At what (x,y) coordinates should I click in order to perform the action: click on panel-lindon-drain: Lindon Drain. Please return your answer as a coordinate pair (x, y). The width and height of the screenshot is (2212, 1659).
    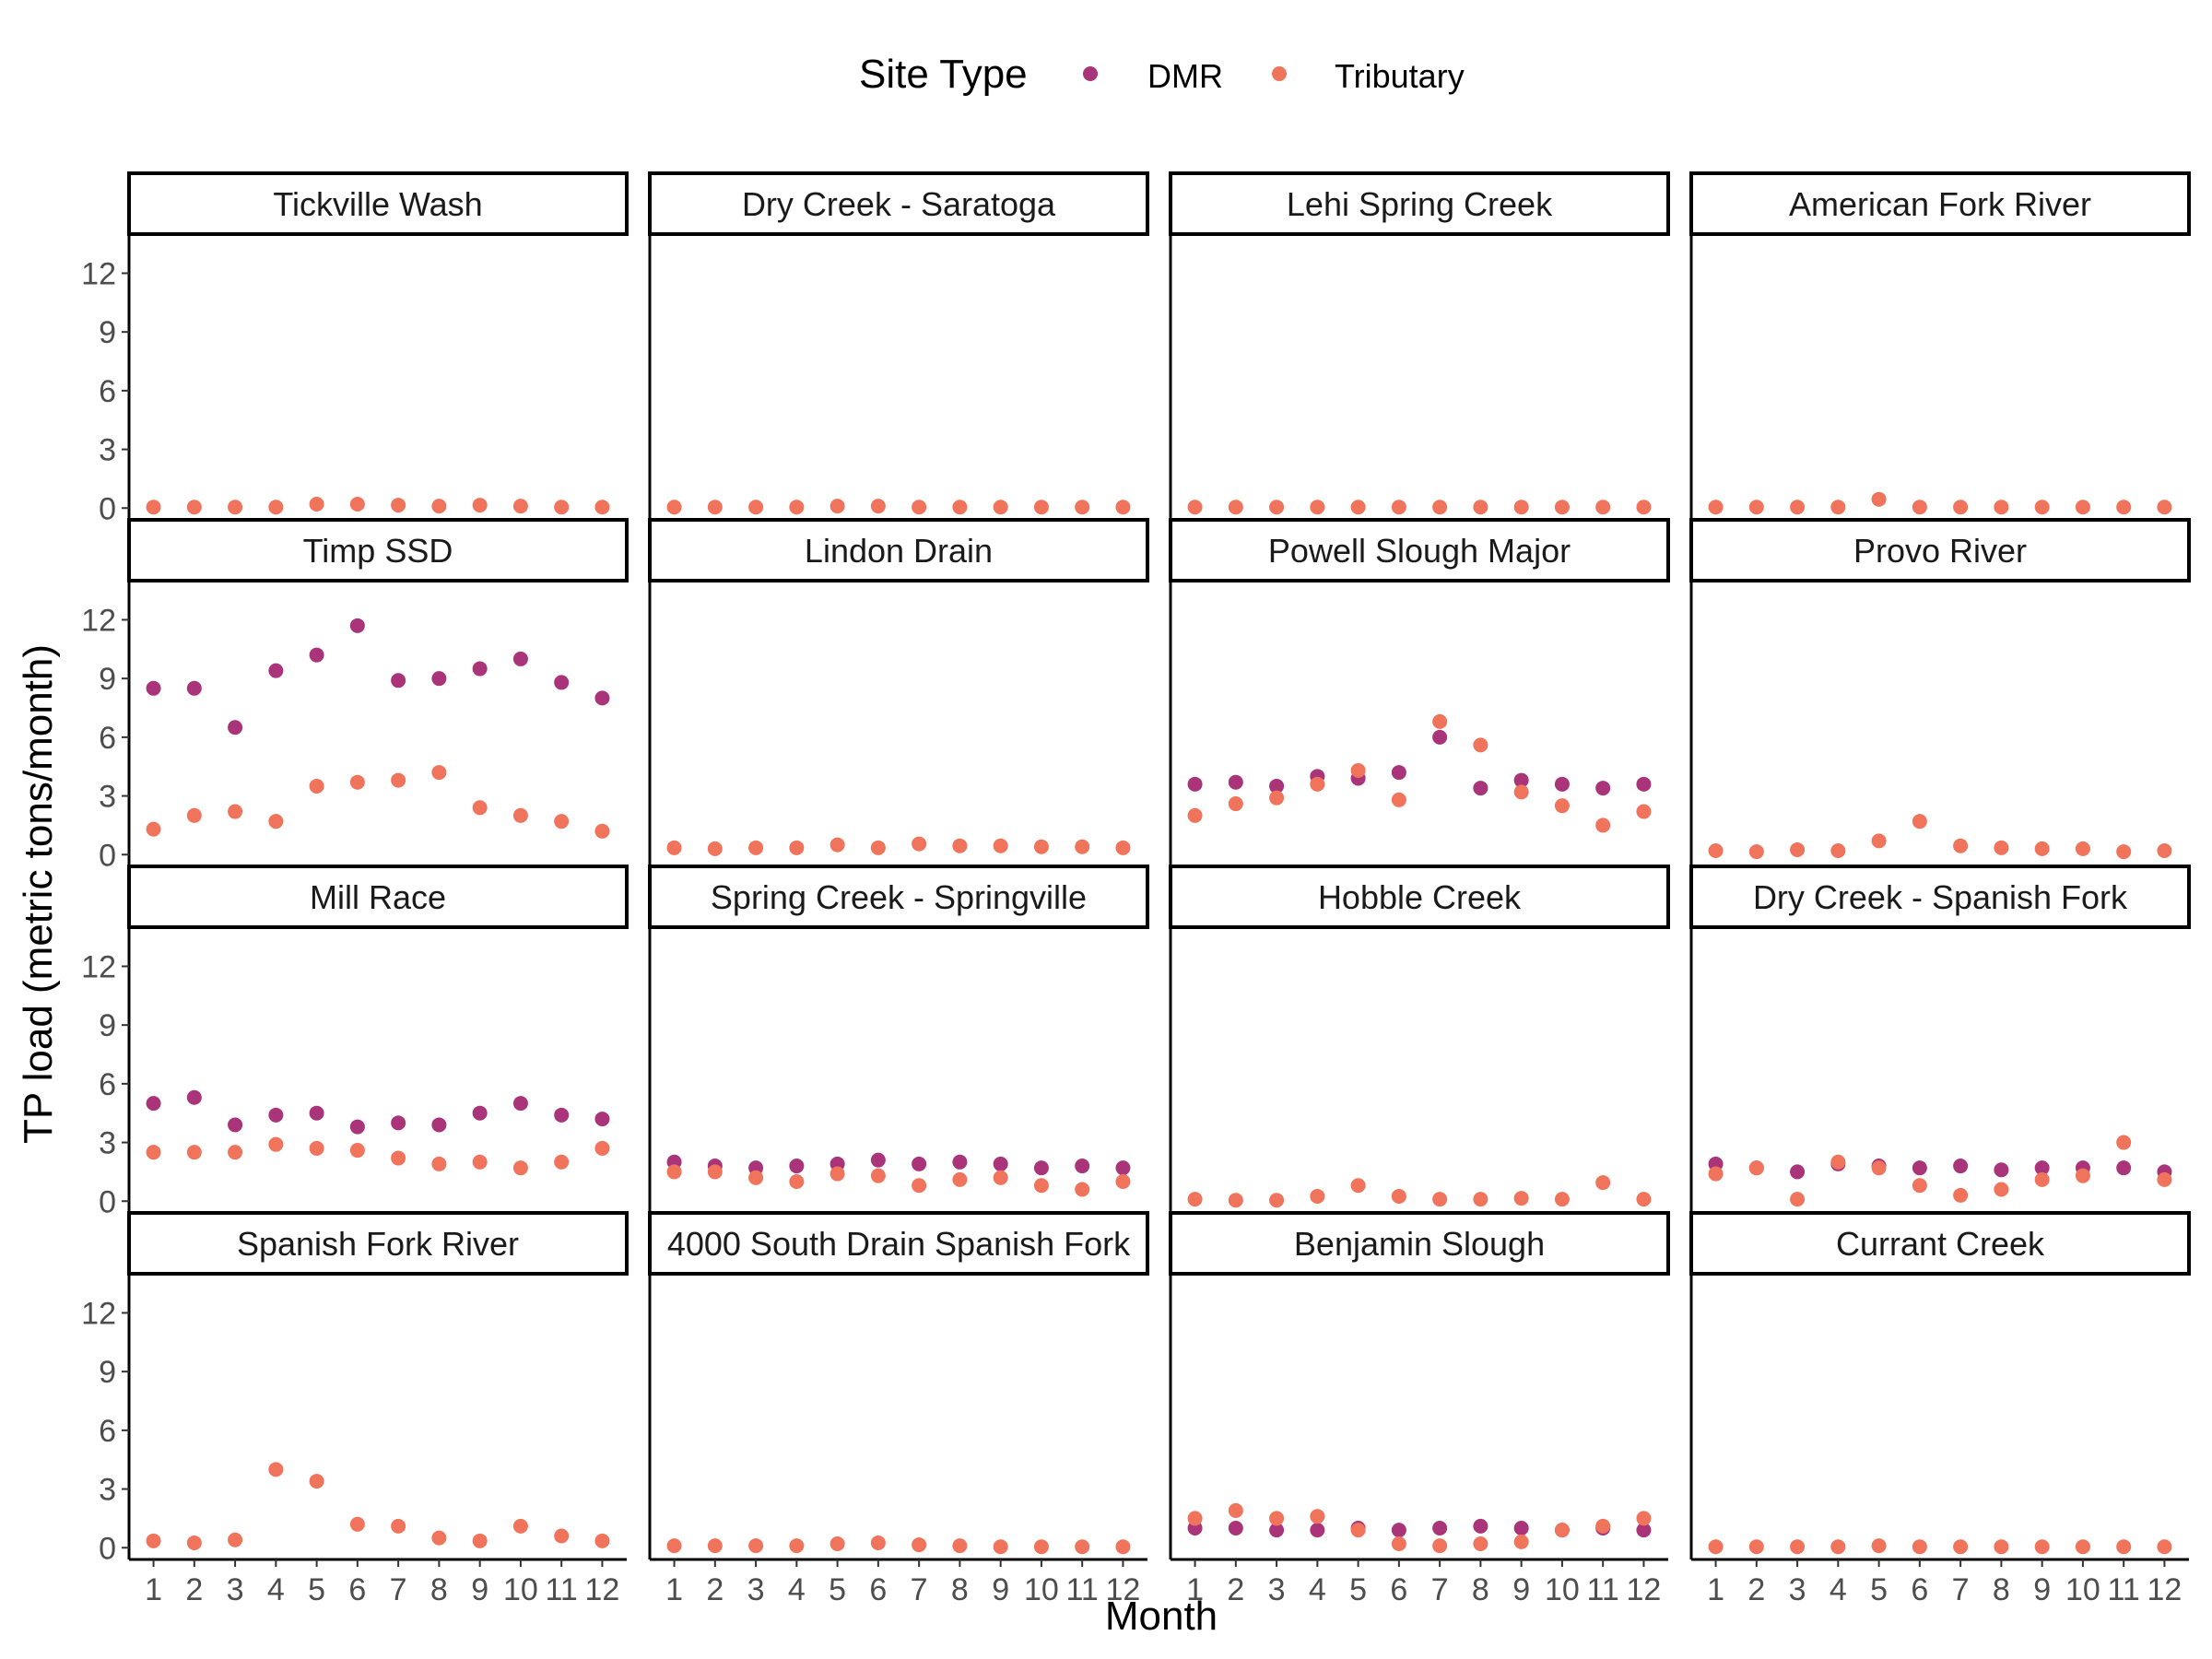
    Looking at the image, I should click on (898, 693).